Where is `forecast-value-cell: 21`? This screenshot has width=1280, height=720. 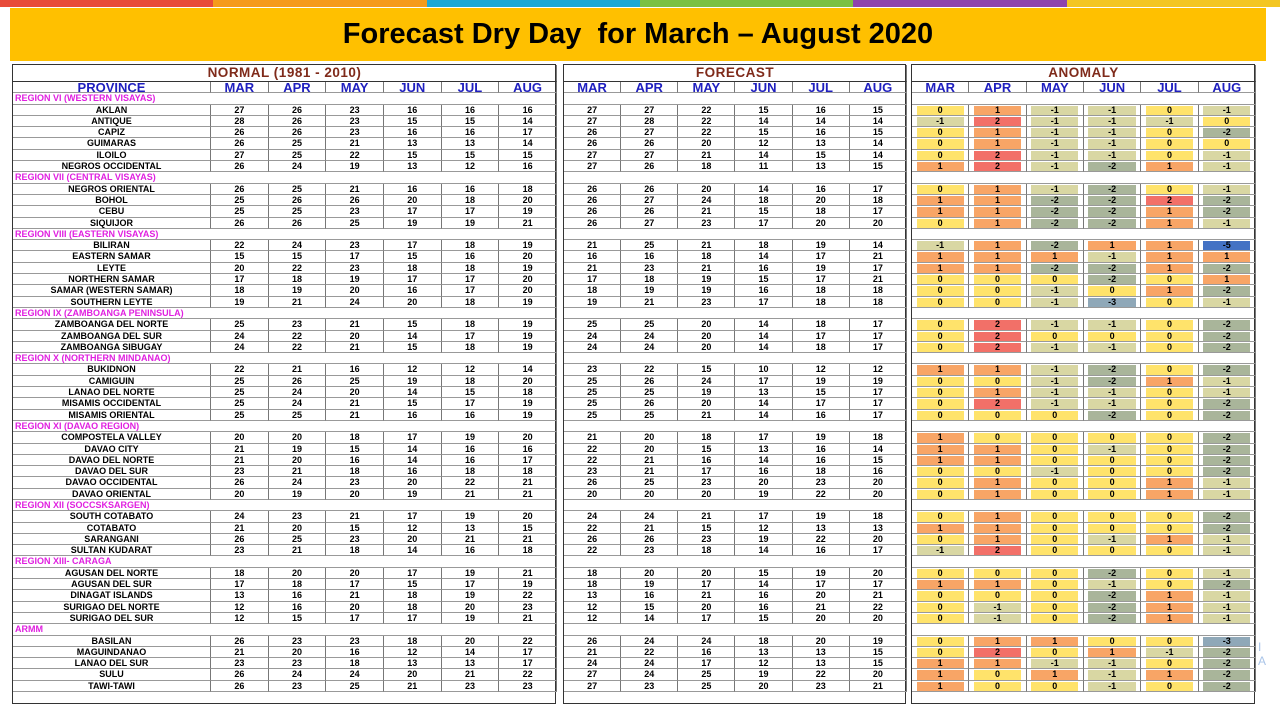
forecast-value-cell: 21 is located at coordinates (707, 246).